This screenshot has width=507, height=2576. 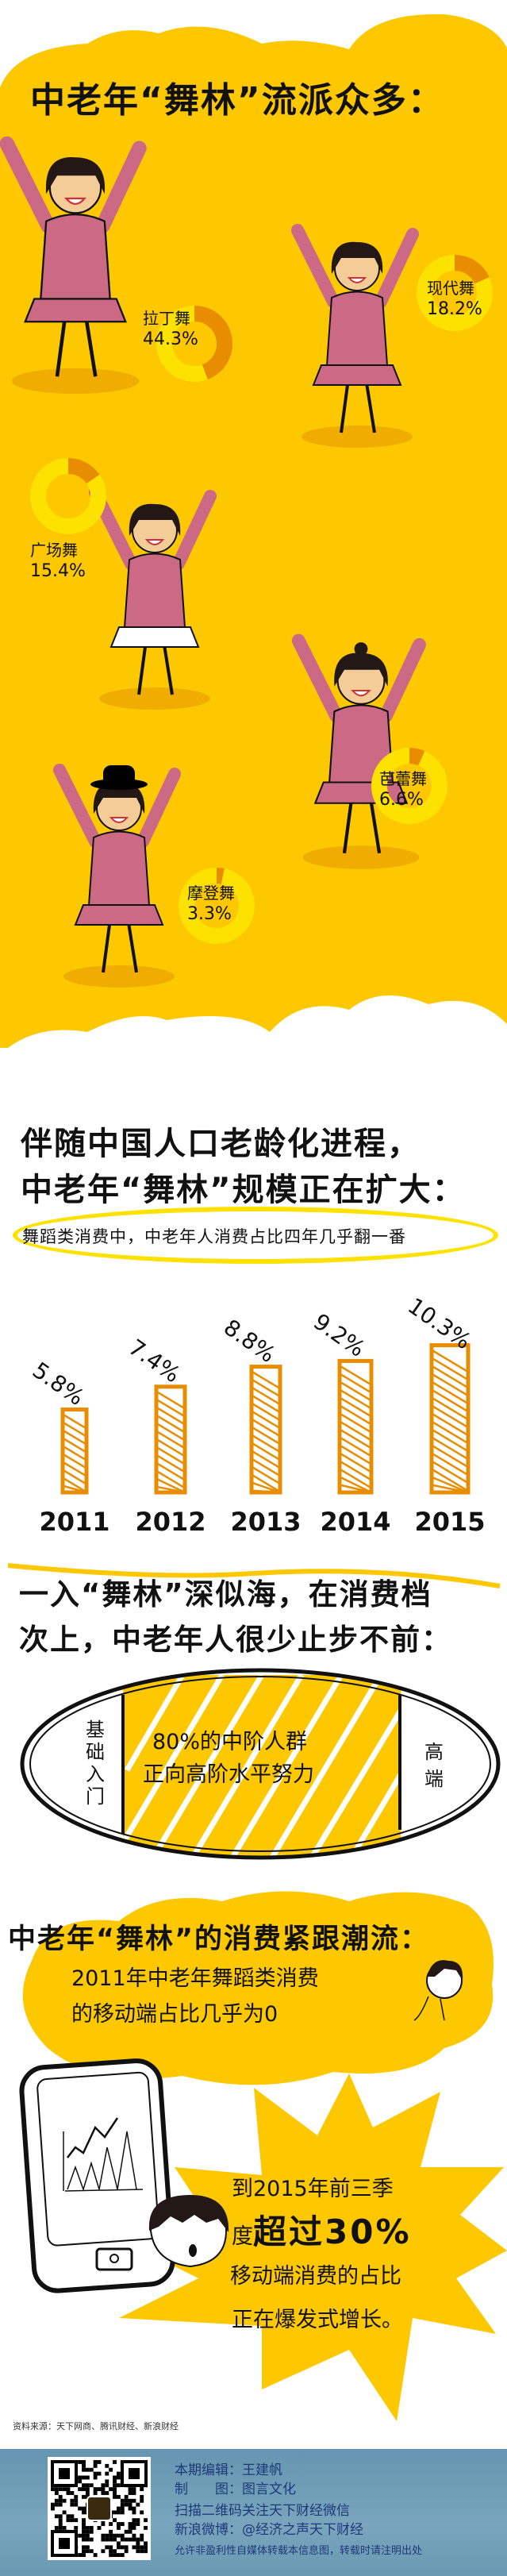 What do you see at coordinates (401, 800) in the screenshot?
I see `dance-percent: 6.6%` at bounding box center [401, 800].